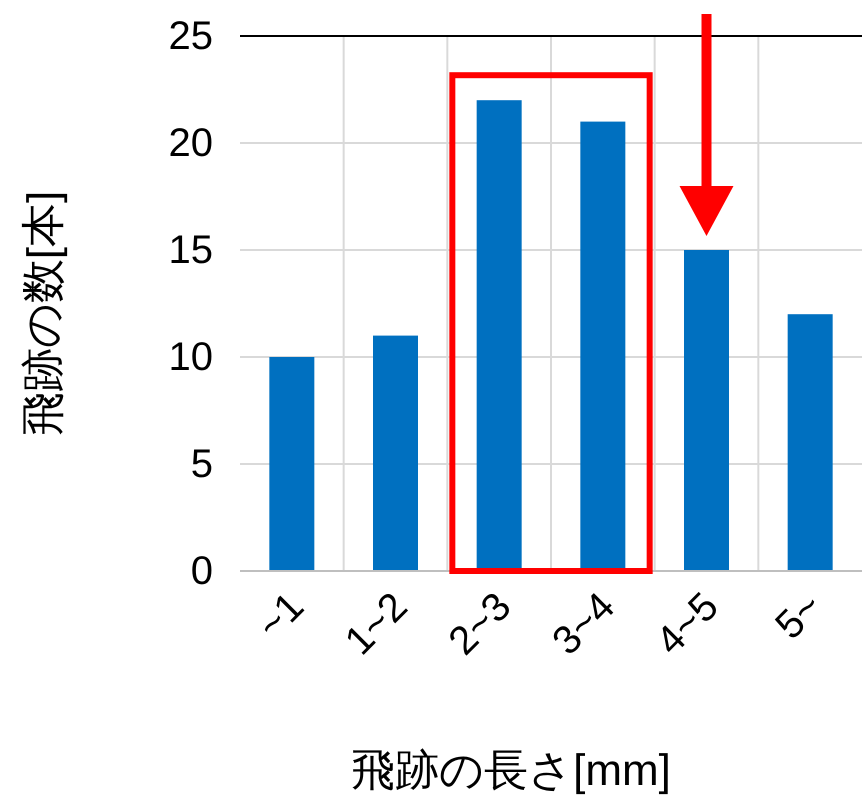 The image size is (866, 796). What do you see at coordinates (584, 624) in the screenshot?
I see `x-tick-label: 3~4` at bounding box center [584, 624].